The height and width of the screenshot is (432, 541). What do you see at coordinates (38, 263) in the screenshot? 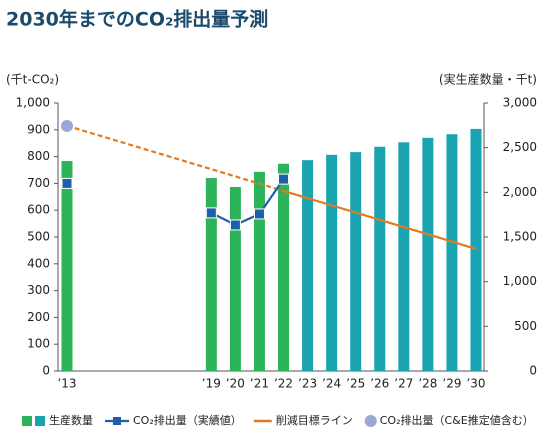
I see `y-tick-label: 400` at bounding box center [38, 263].